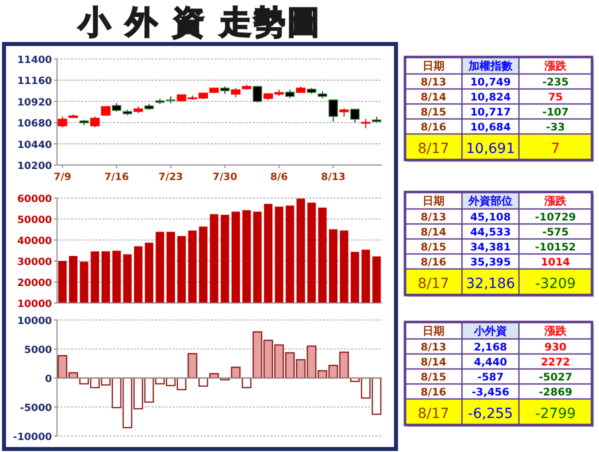 Image resolution: width=599 pixels, height=452 pixels. I want to click on x-tick-label: 7/16, so click(116, 177).